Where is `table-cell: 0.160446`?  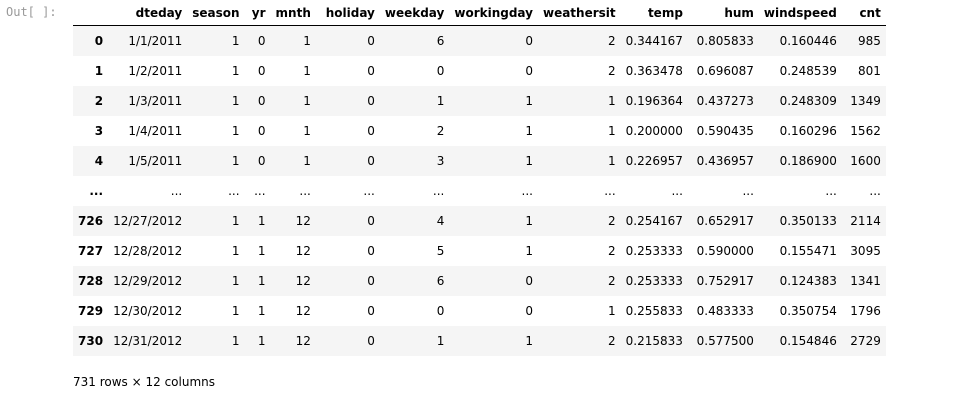 table-cell: 0.160446 is located at coordinates (808, 40).